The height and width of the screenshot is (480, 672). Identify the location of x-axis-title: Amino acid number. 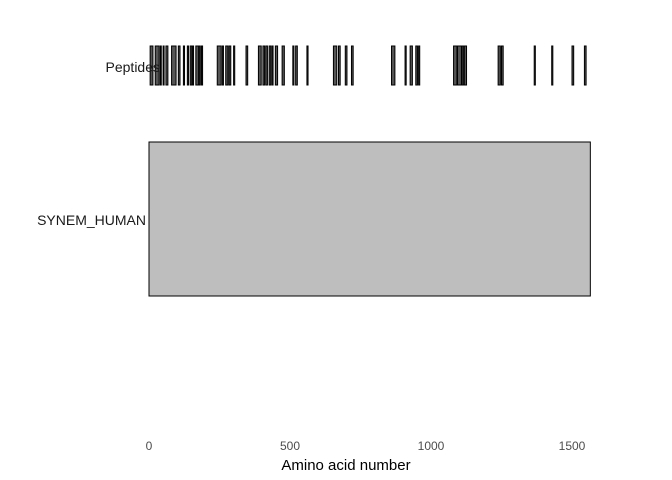
(345, 465).